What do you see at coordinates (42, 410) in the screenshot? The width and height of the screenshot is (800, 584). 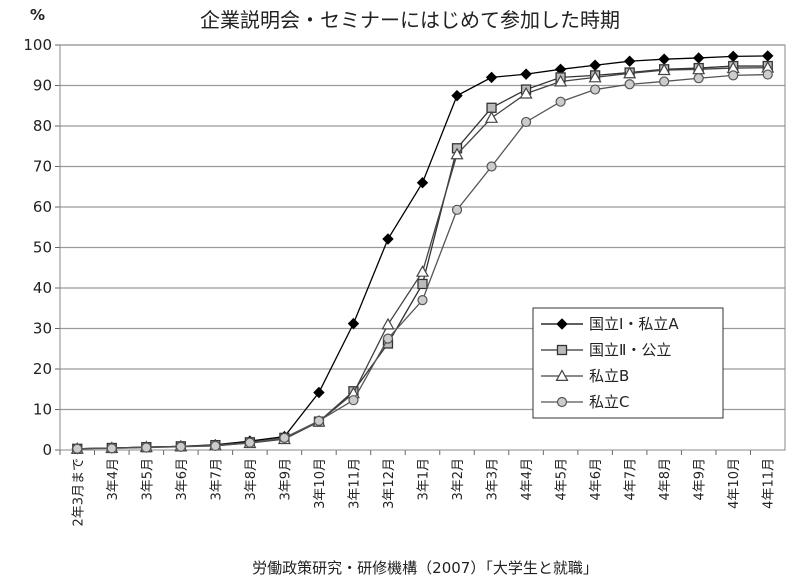 I see `y-tick-label-10: 10` at bounding box center [42, 410].